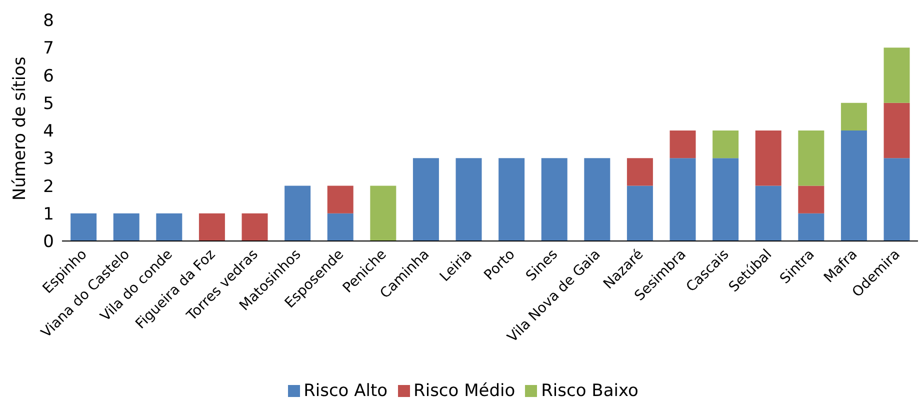 The width and height of the screenshot is (924, 405). What do you see at coordinates (465, 391) in the screenshot?
I see `legend-label: Risco Médio` at bounding box center [465, 391].